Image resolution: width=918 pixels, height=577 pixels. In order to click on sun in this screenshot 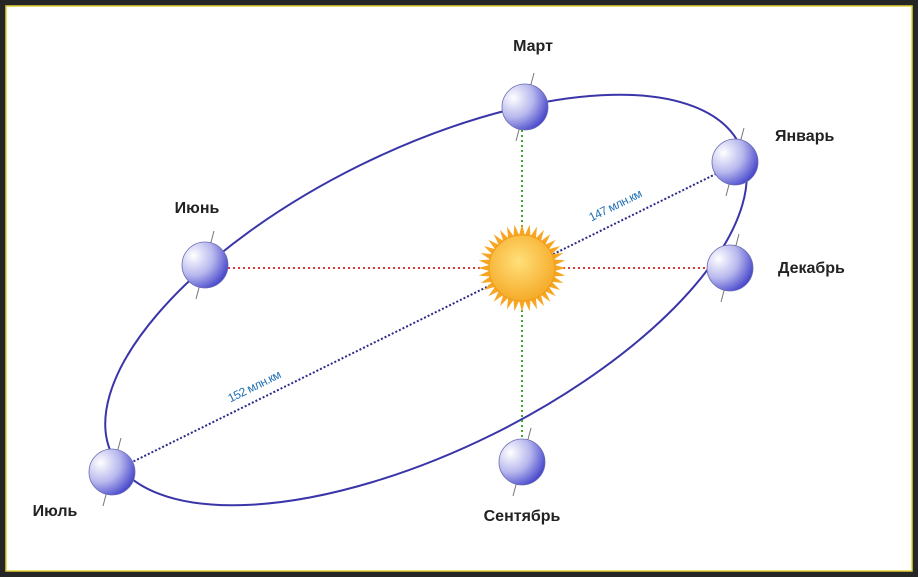, I will do `click(522, 268)`.